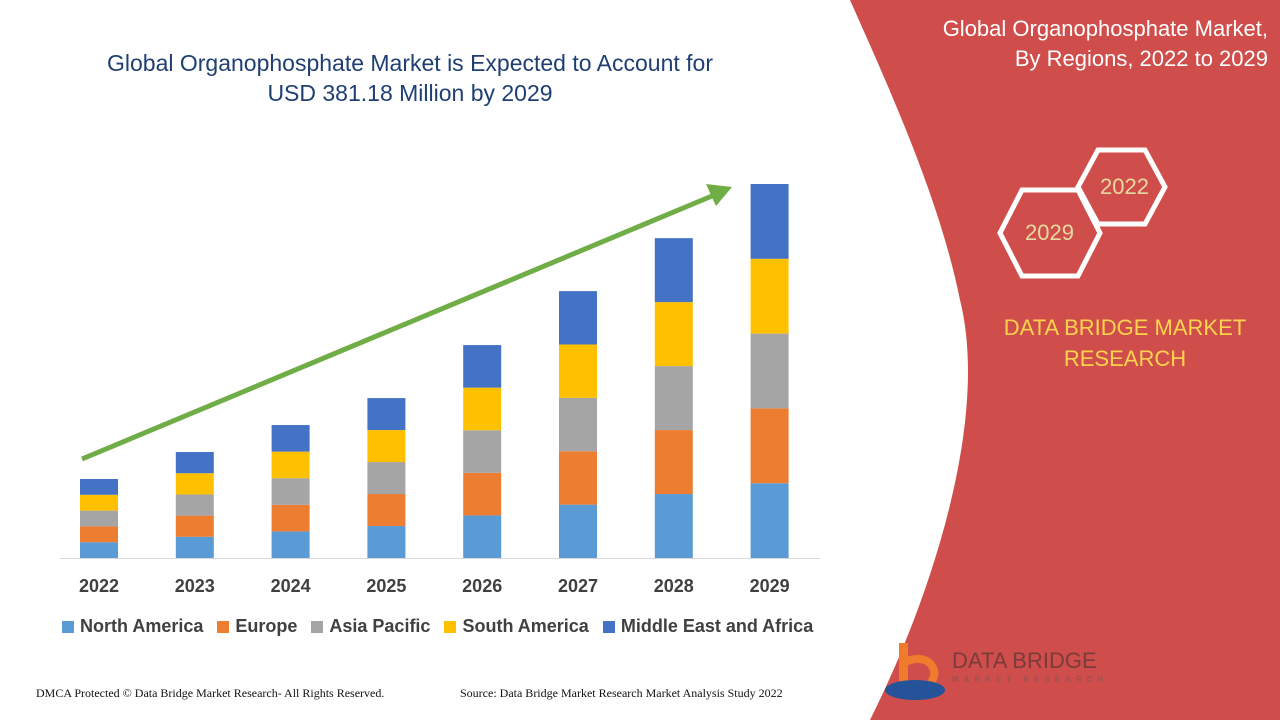 The image size is (1280, 720). Describe the element at coordinates (99, 487) in the screenshot. I see `bar-2022-middle-east-and-africa` at that location.